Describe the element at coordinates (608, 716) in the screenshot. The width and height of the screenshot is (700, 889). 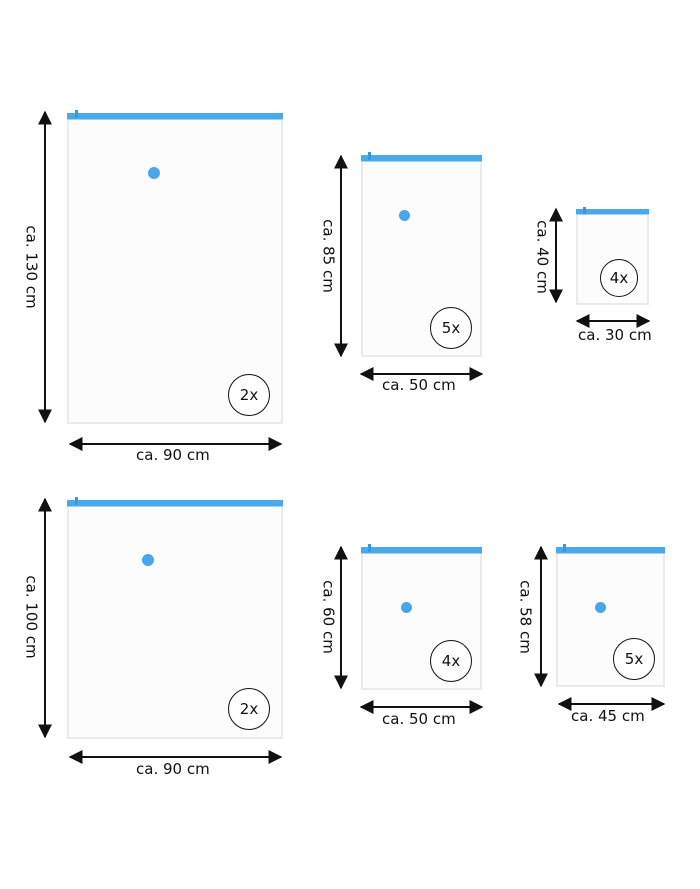
I see `bag-width-label: ca. 45 cm` at that location.